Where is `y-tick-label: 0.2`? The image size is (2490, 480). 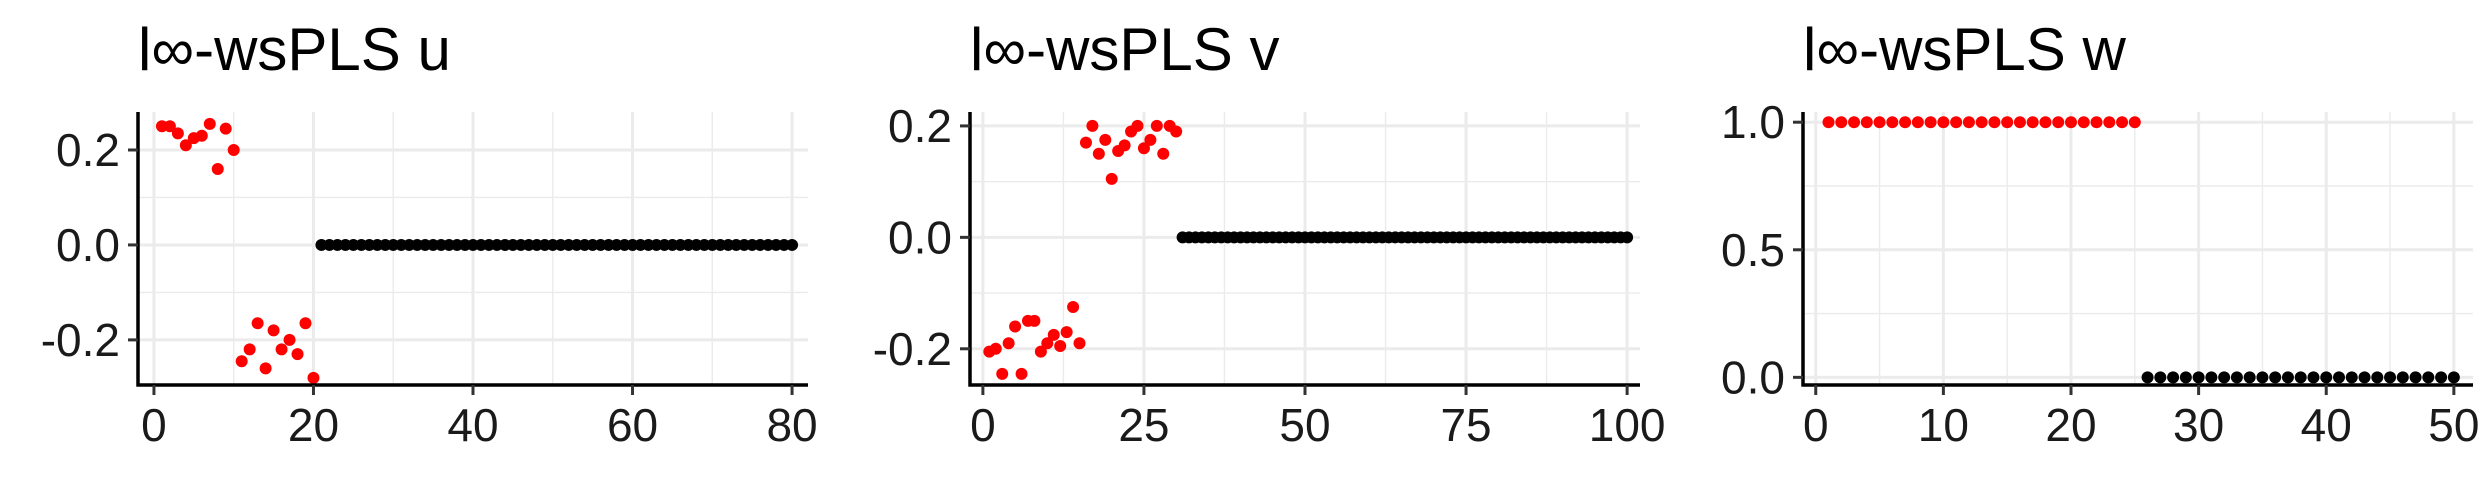
y-tick-label: 0.2 is located at coordinates (920, 126).